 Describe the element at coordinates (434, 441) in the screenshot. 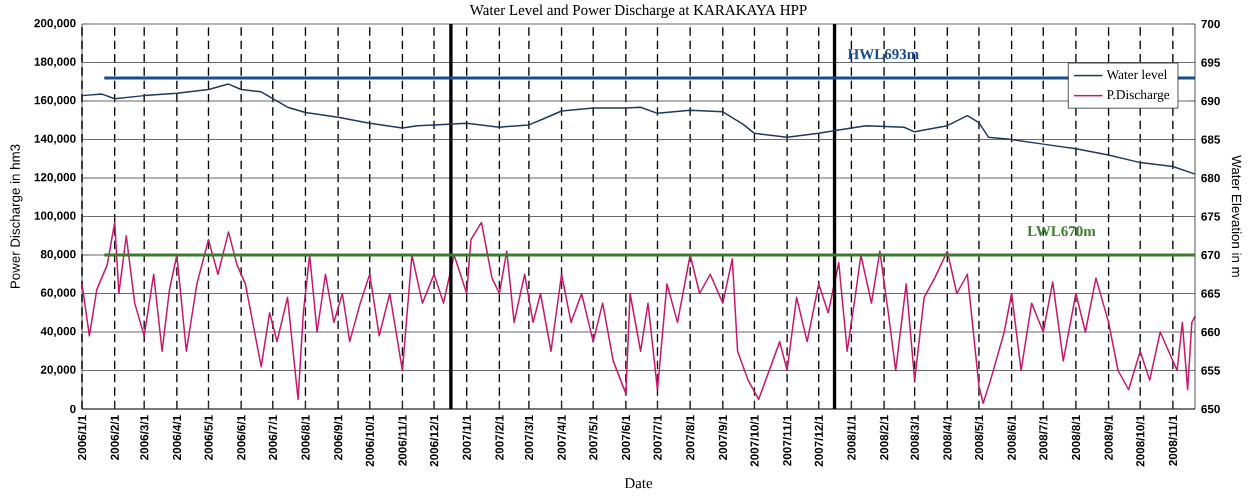

I see `x-tick-label: 2006/12/1` at that location.